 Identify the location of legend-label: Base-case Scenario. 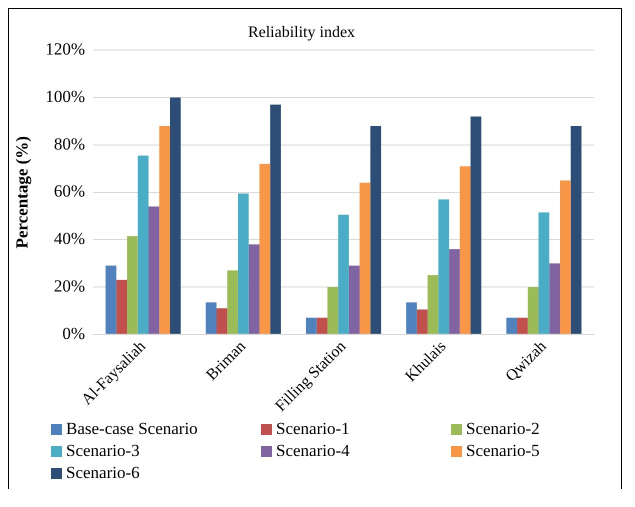
(132, 429).